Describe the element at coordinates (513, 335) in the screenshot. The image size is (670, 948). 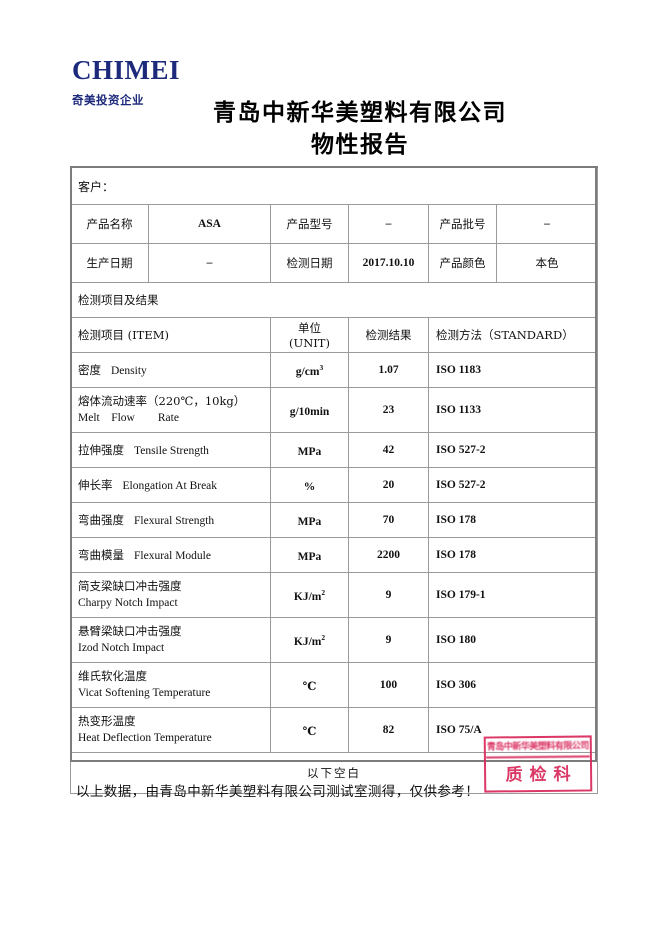
I see `column-header-method: 检测方法（STANDARD）` at that location.